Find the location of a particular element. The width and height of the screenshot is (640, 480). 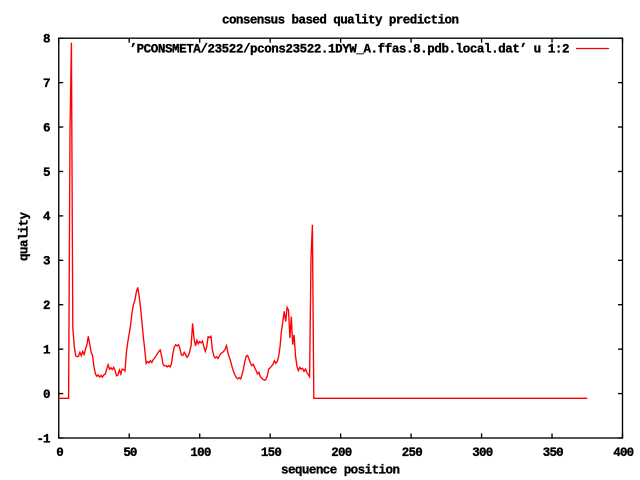

svg-text: 400 is located at coordinates (623, 453).